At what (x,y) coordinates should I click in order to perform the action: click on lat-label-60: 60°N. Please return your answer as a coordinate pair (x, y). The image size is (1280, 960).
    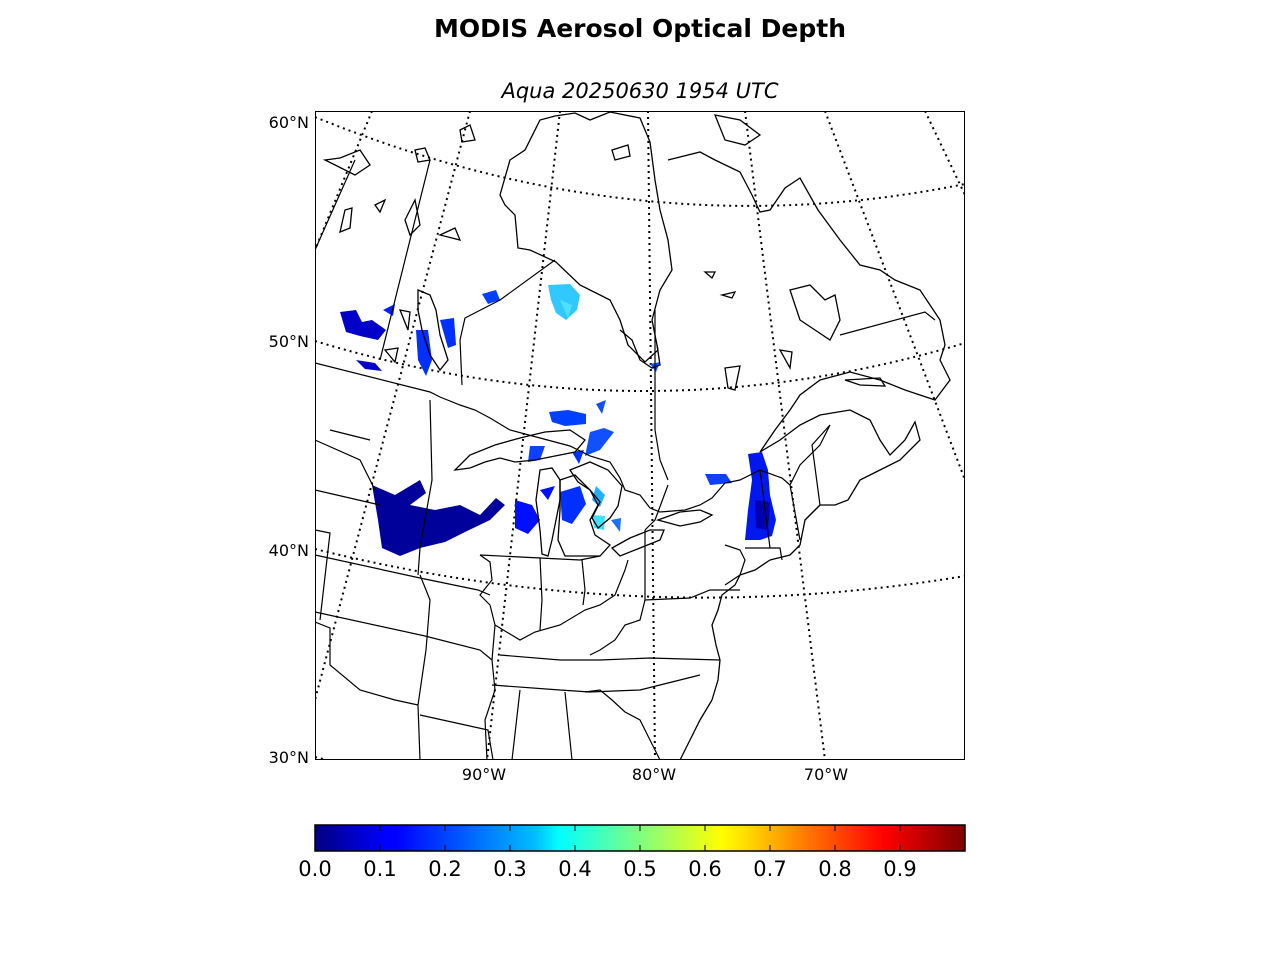
    Looking at the image, I should click on (289, 122).